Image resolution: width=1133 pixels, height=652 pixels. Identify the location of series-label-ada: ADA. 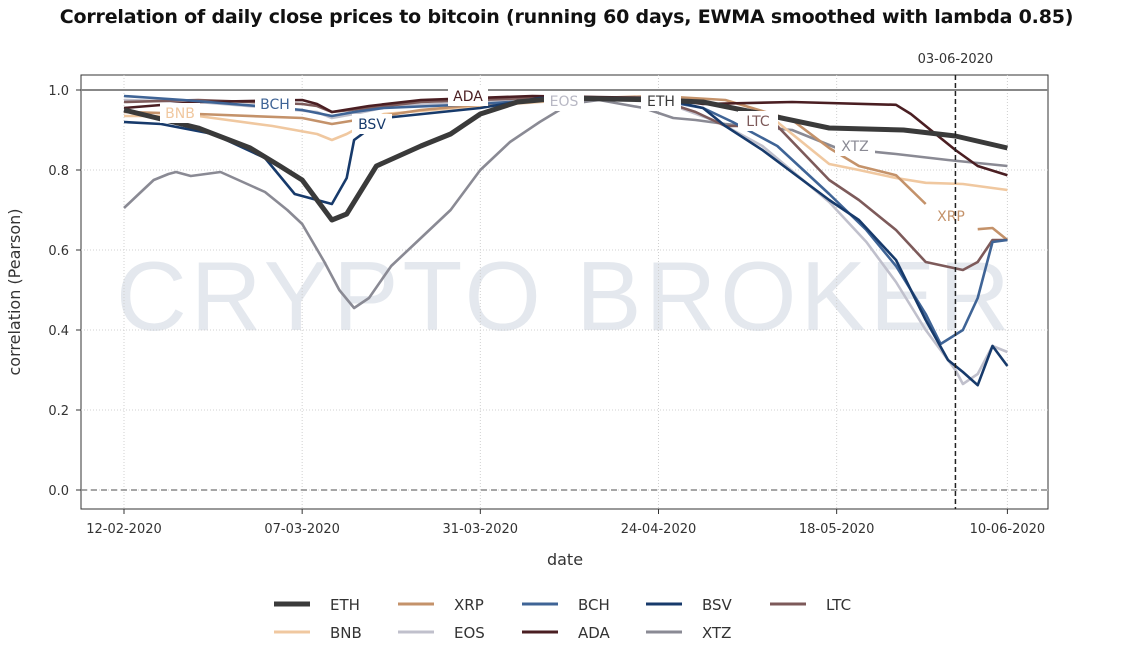
(468, 97).